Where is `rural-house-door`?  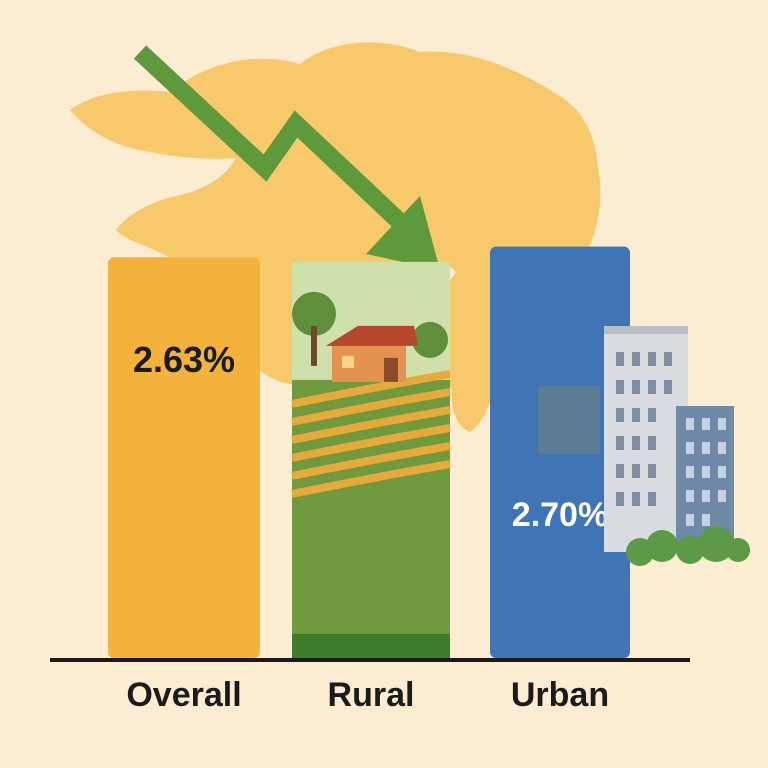
rural-house-door is located at coordinates (391, 369).